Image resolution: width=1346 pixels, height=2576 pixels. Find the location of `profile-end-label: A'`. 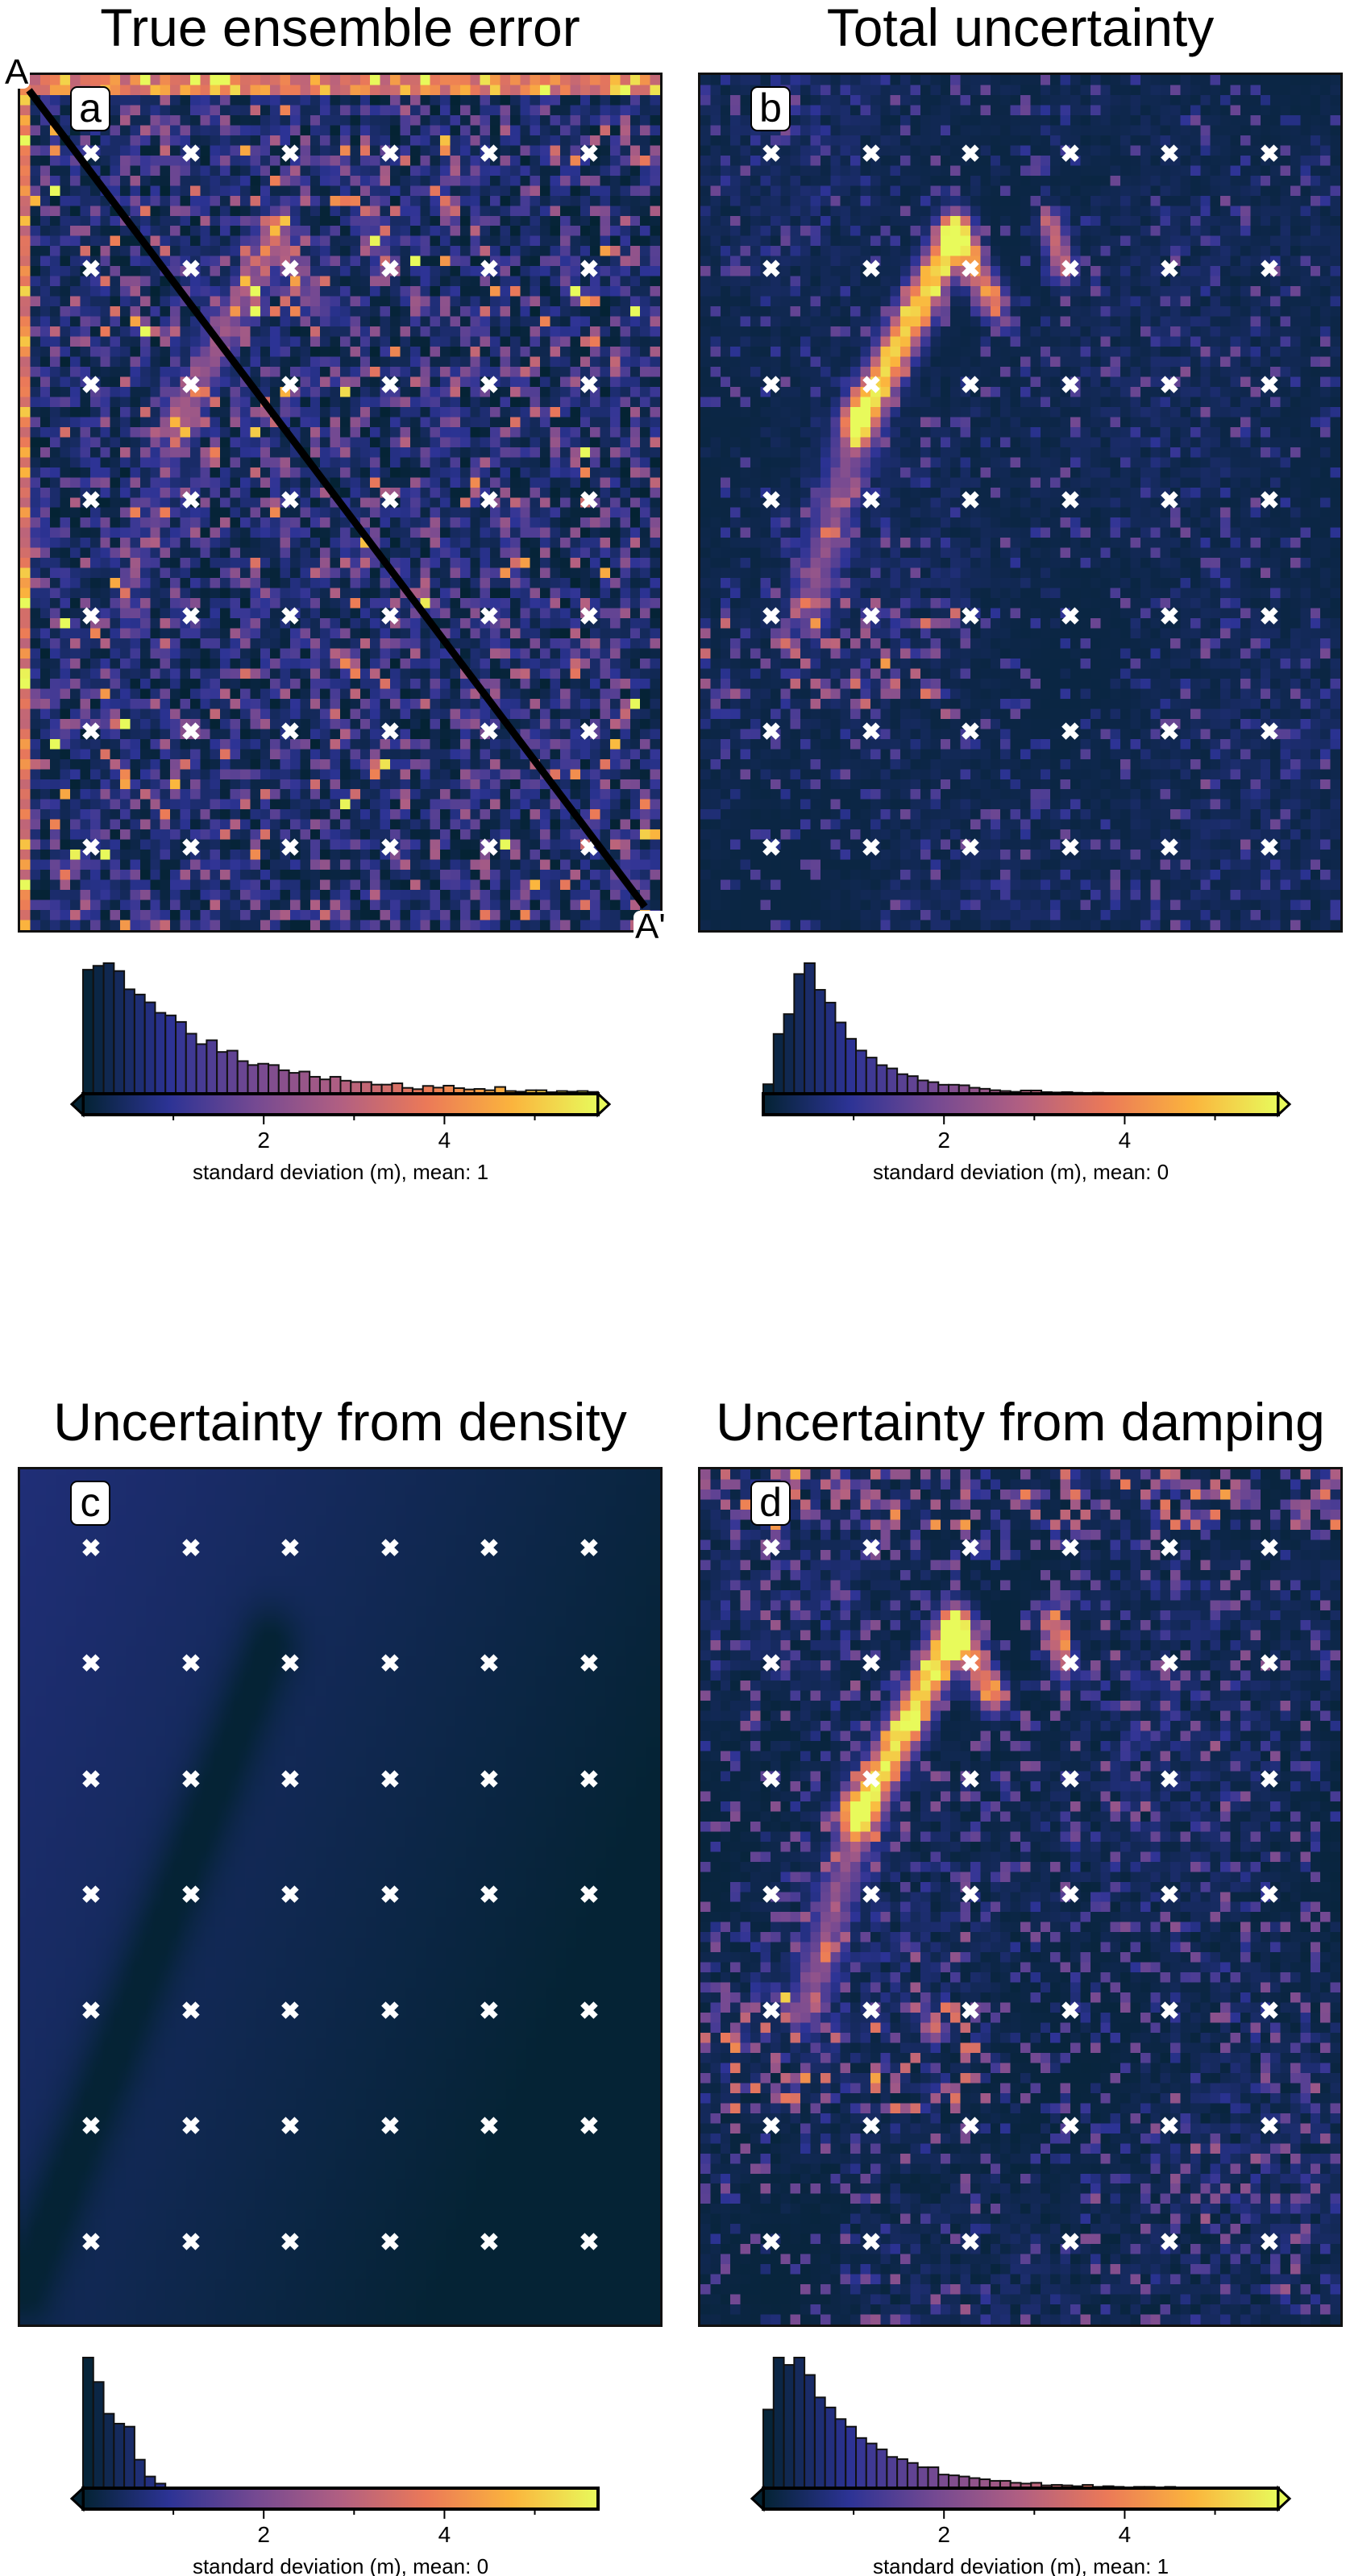

profile-end-label: A' is located at coordinates (650, 926).